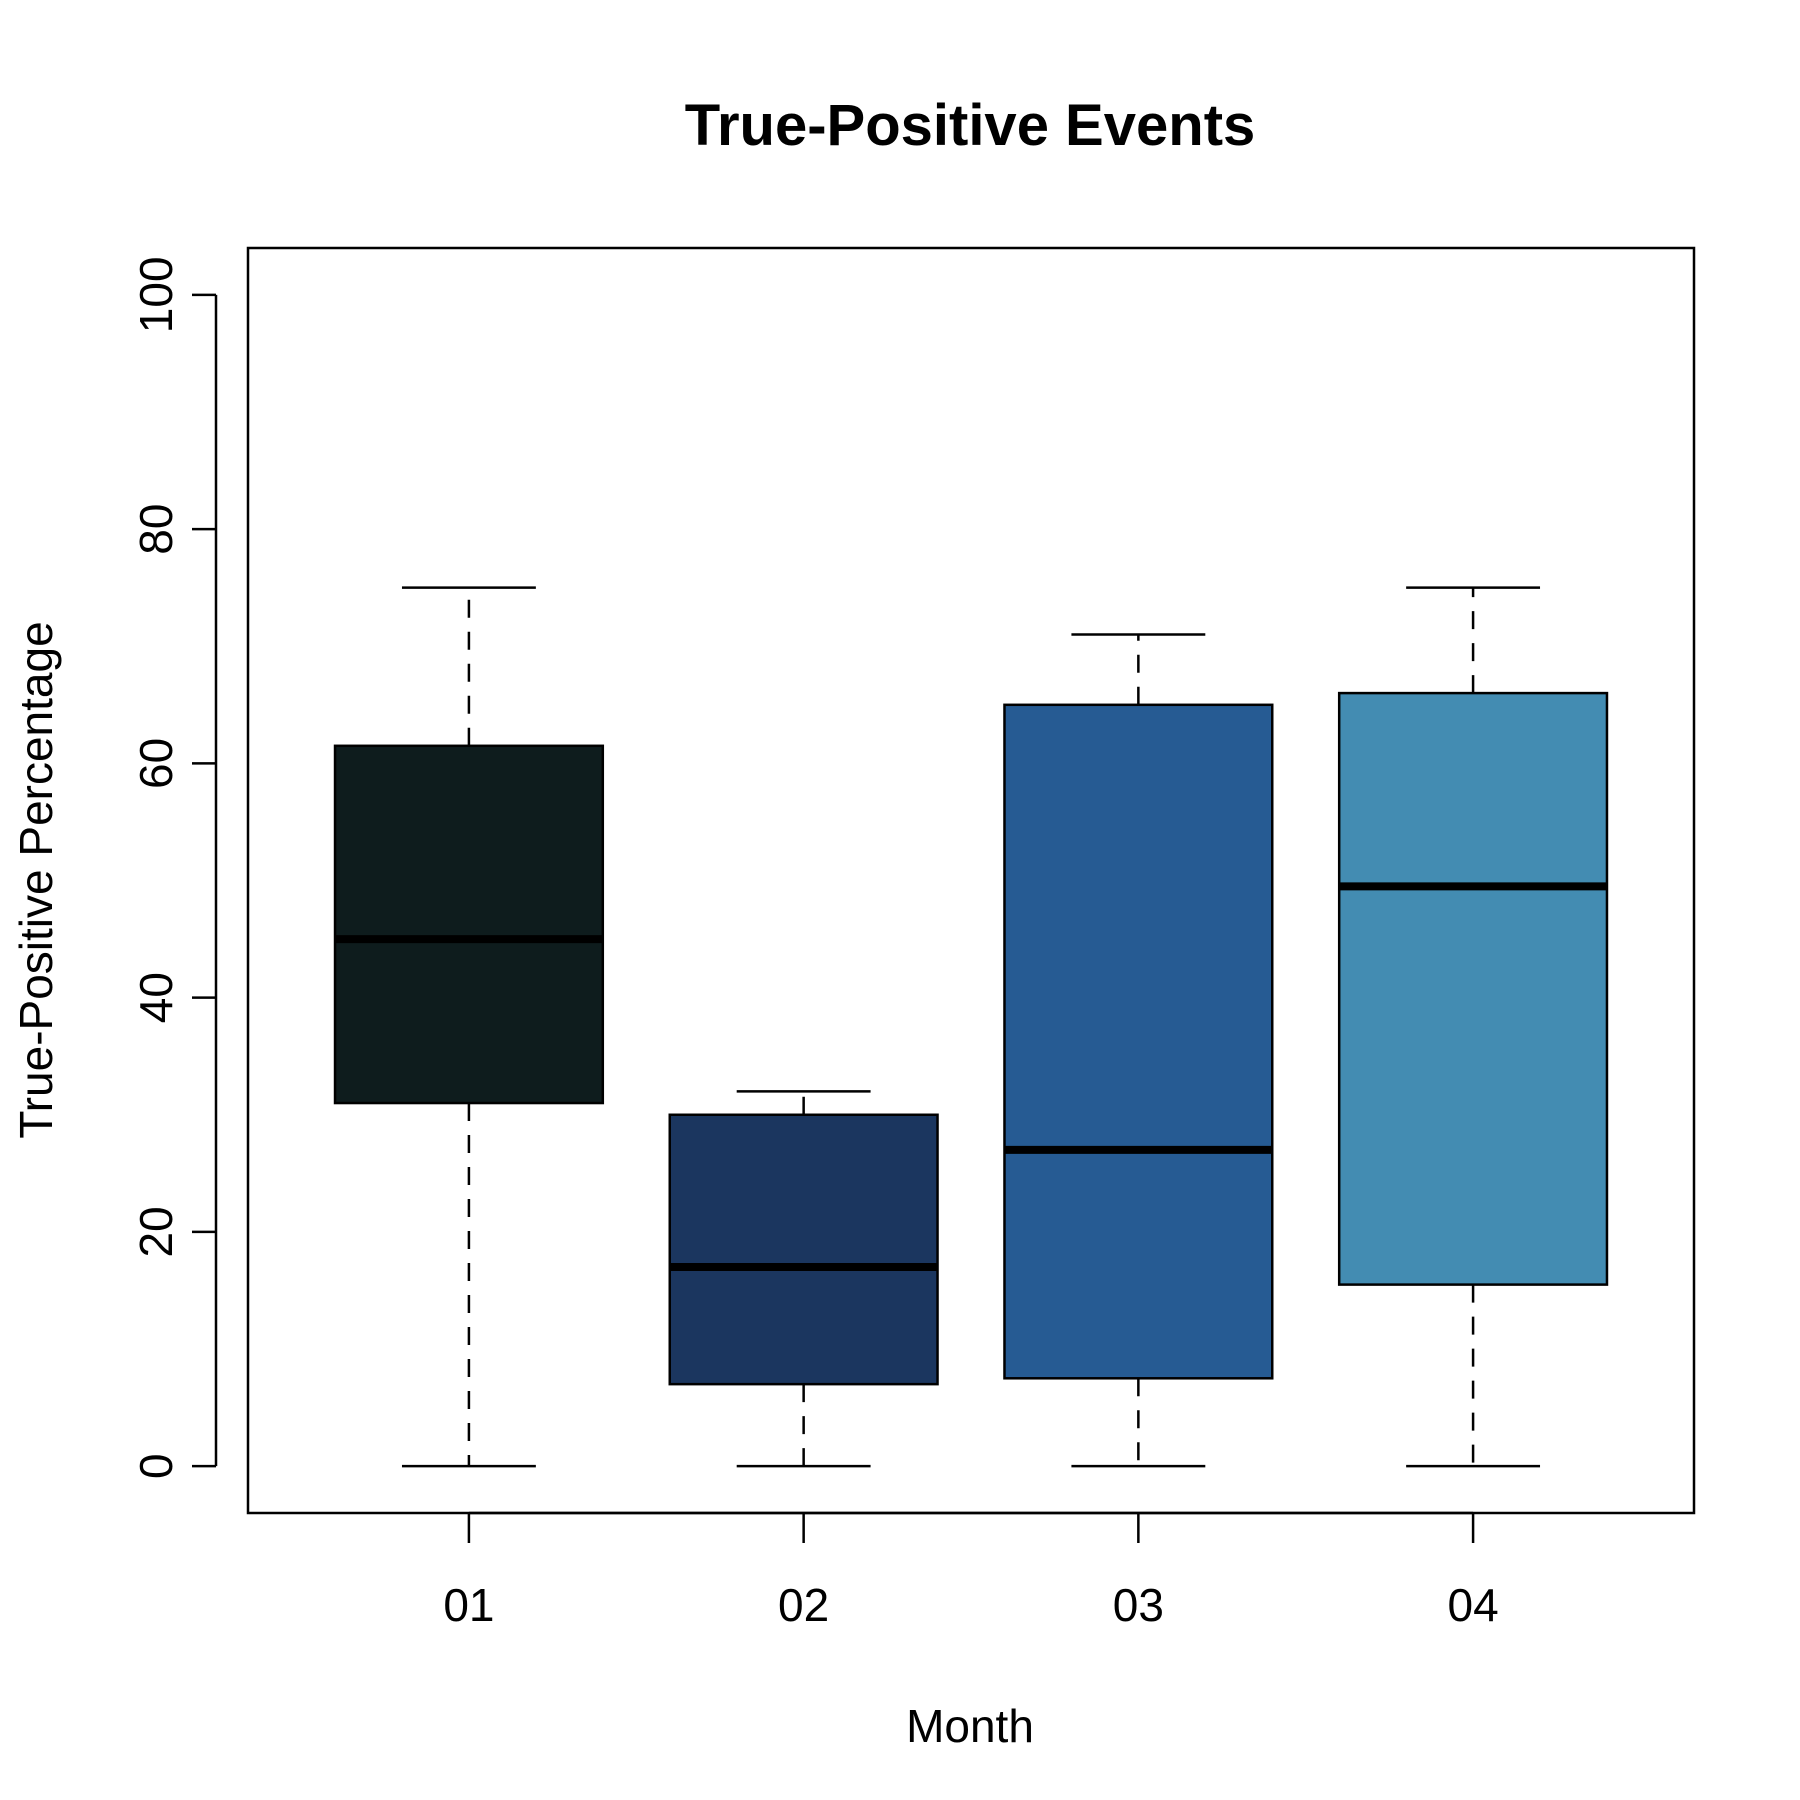 This screenshot has width=1800, height=1800. Describe the element at coordinates (156, 529) in the screenshot. I see `y-tick-label: 80` at that location.